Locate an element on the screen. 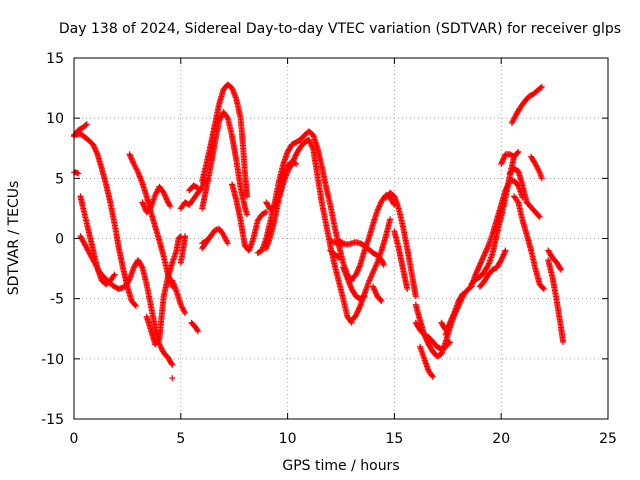  x-axis-label: GPS time / hours is located at coordinates (340, 466).